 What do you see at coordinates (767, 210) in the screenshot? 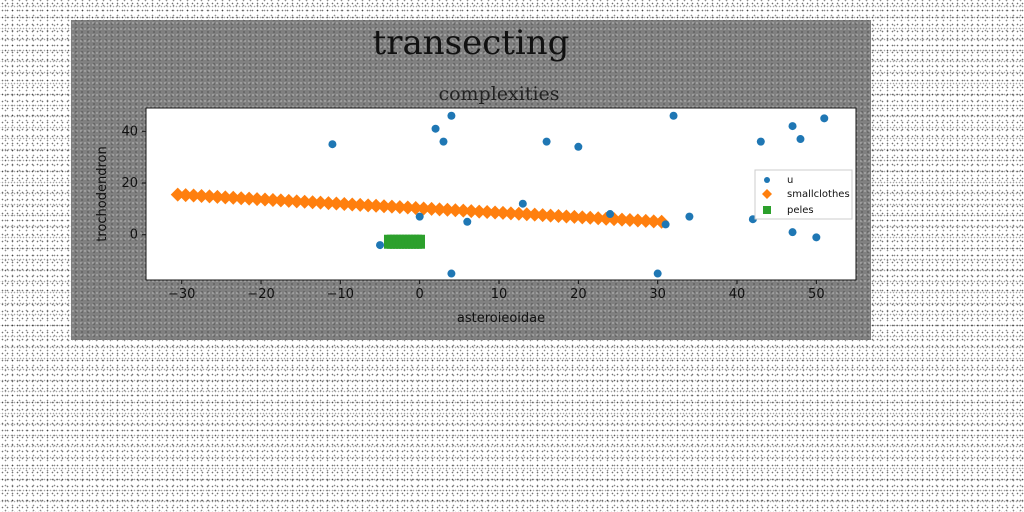
I see `legend-marker-peles` at bounding box center [767, 210].